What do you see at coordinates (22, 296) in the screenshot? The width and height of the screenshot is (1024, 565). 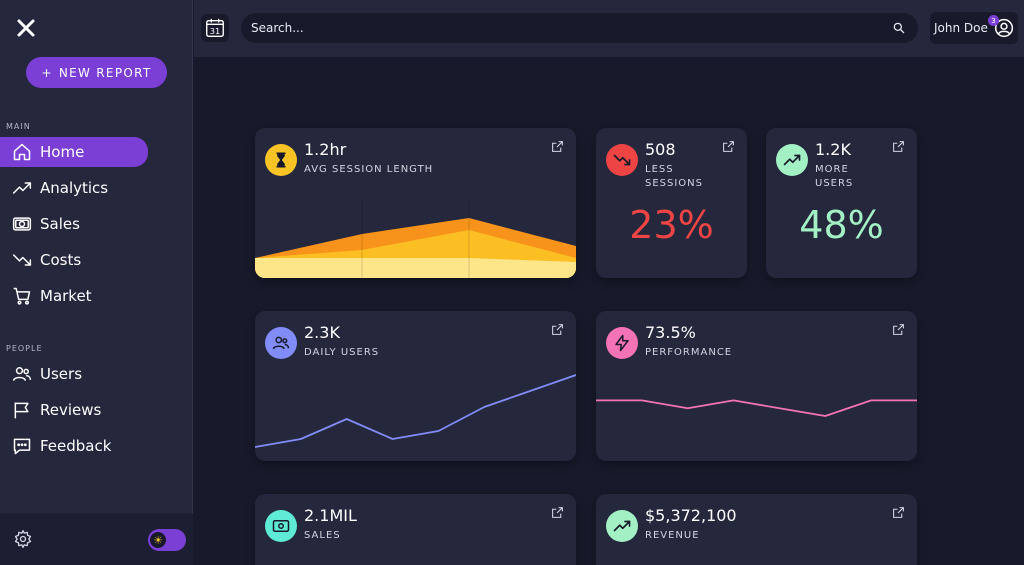 I see `cart-icon` at bounding box center [22, 296].